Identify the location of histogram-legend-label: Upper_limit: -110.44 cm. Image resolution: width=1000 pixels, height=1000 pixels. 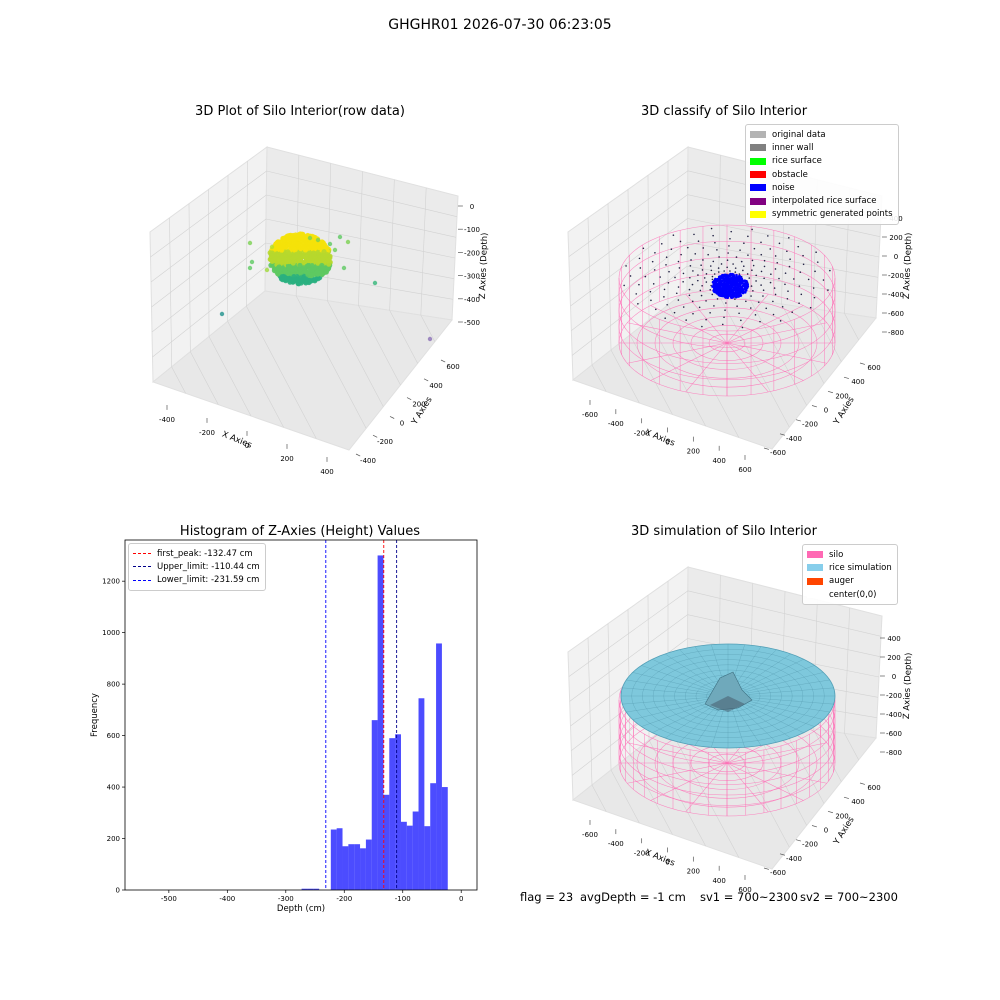
(208, 566).